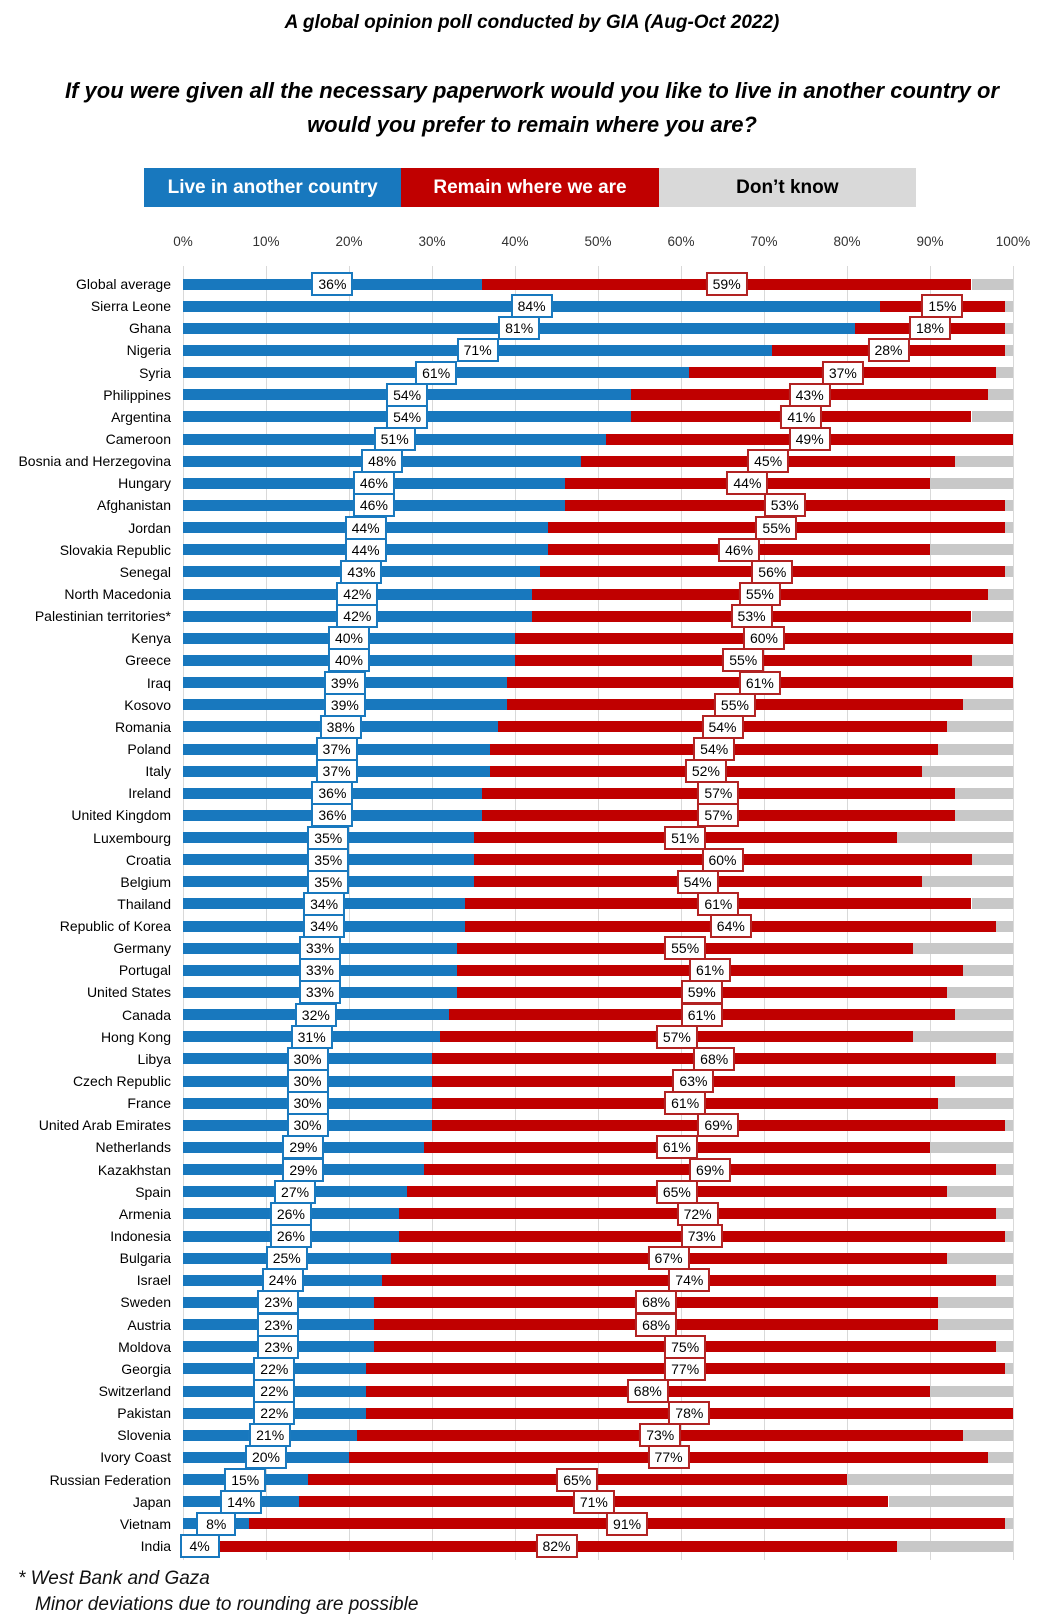 The height and width of the screenshot is (1623, 1064). Describe the element at coordinates (718, 793) in the screenshot. I see `value-label-remain: 57%` at that location.